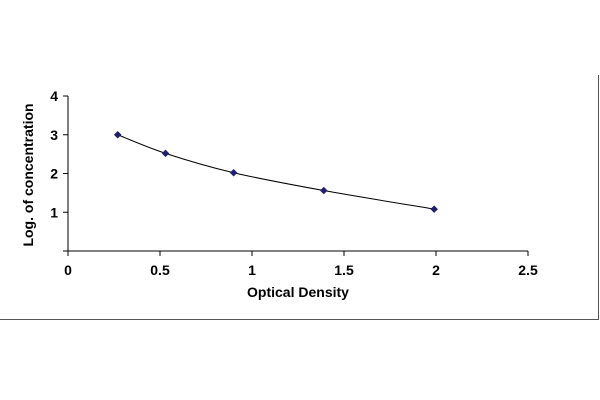  Describe the element at coordinates (160, 270) in the screenshot. I see `x-tick-label: 0.5` at that location.